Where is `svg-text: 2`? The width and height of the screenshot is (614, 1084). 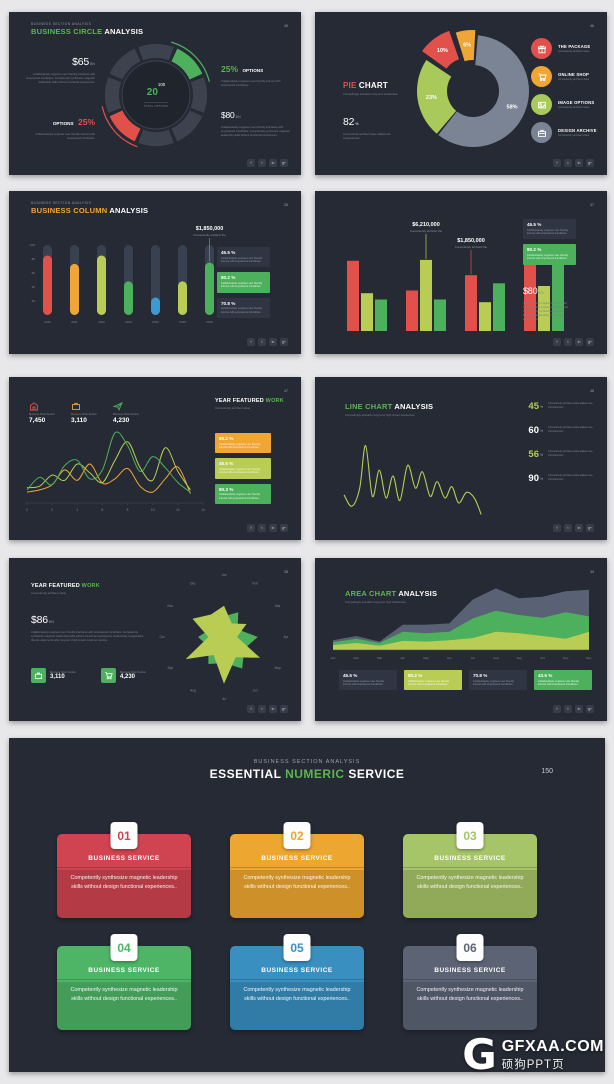
svg-text: 2 is located at coordinates (52, 510).